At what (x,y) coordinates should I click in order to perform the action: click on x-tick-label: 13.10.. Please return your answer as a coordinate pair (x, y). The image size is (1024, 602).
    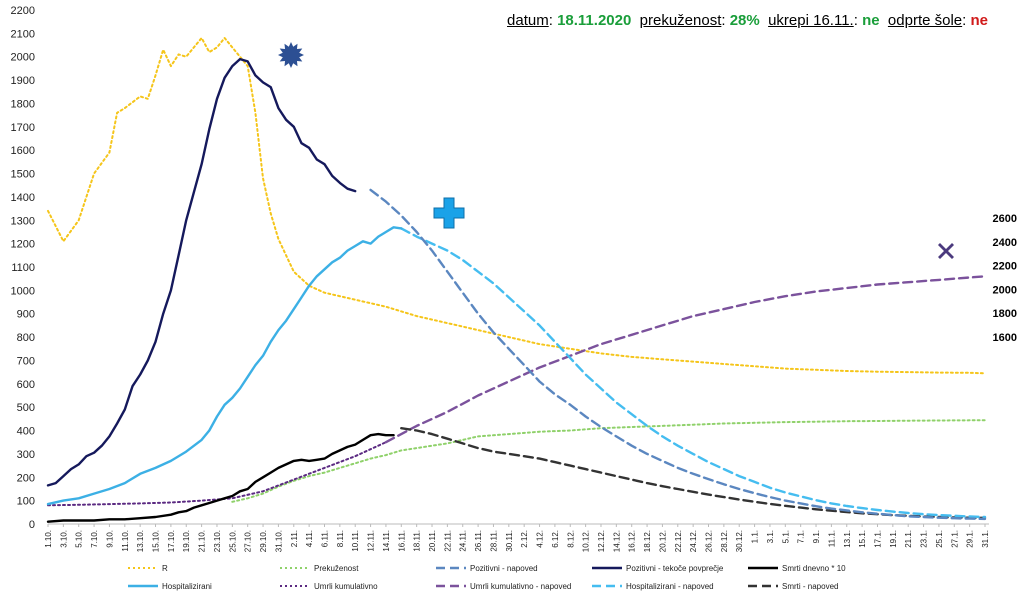
    Looking at the image, I should click on (140, 541).